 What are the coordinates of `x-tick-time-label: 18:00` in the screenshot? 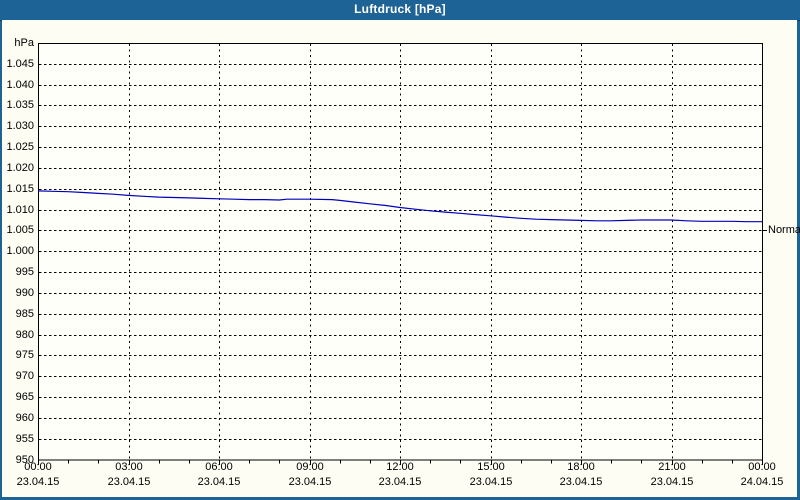 It's located at (581, 467).